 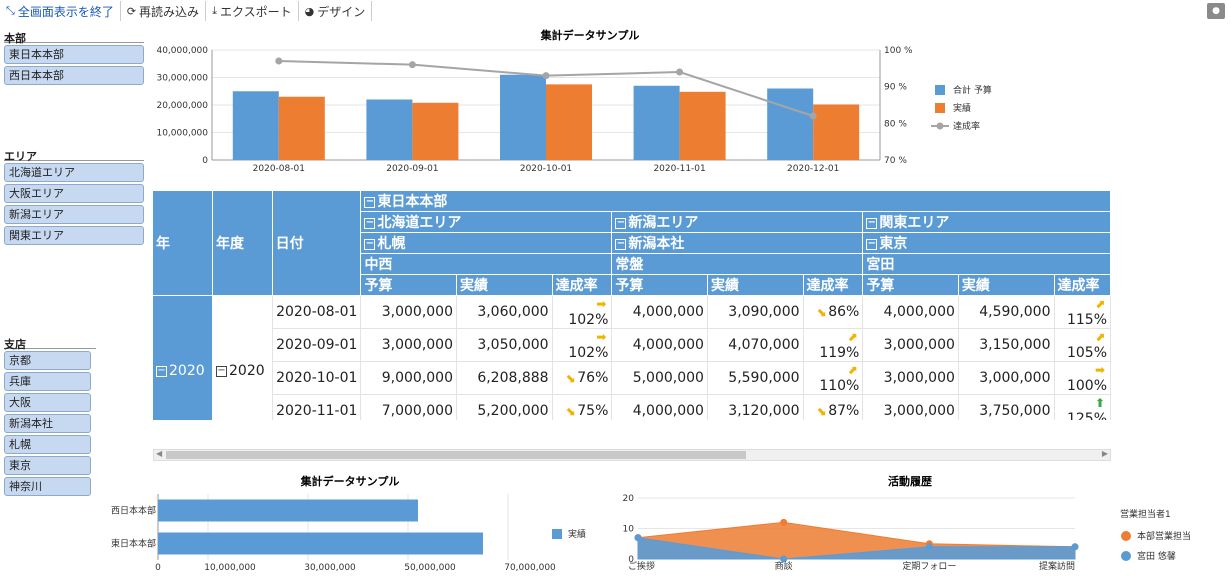 What do you see at coordinates (474, 286) in the screenshot?
I see `cell-text: 実績` at bounding box center [474, 286].